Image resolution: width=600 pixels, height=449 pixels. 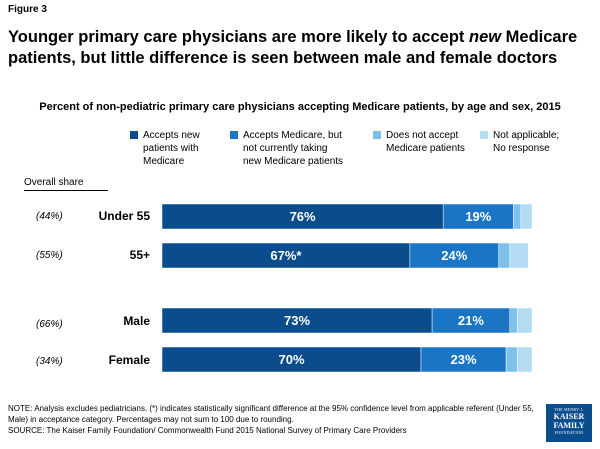 I want to click on overall-share-female: (34%), so click(x=49, y=361).